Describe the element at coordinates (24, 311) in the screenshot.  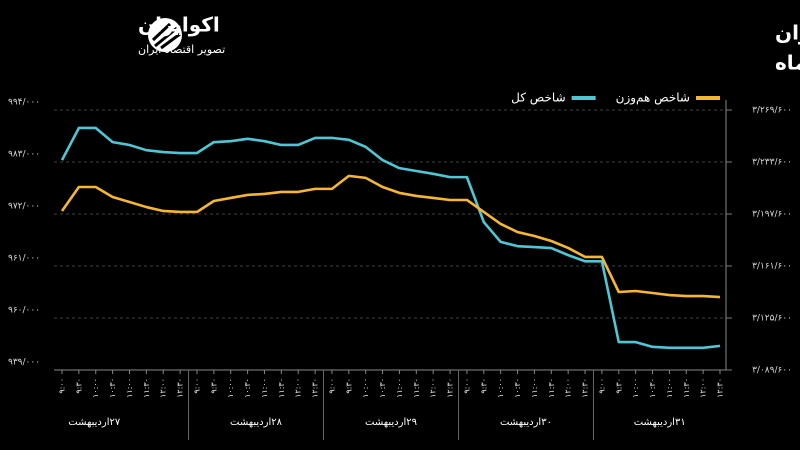
I see `y-tick-label: ۹۶۰/۰۰۰` at that location.